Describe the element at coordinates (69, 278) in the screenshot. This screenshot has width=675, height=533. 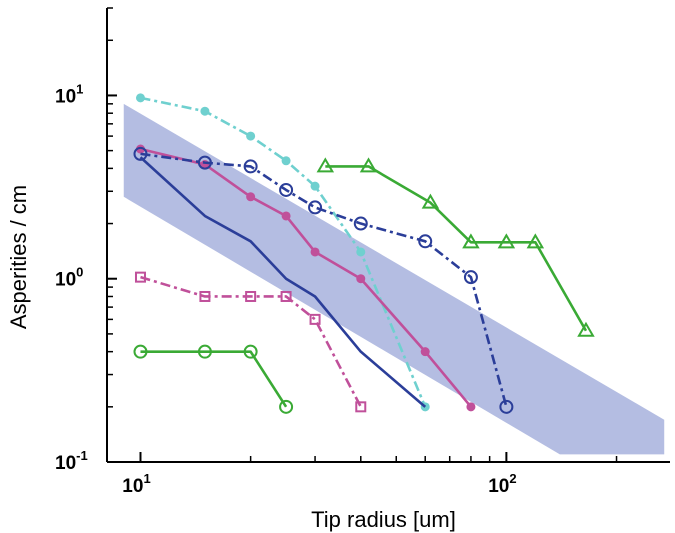
I see `y-tick-label: 10⁰` at that location.